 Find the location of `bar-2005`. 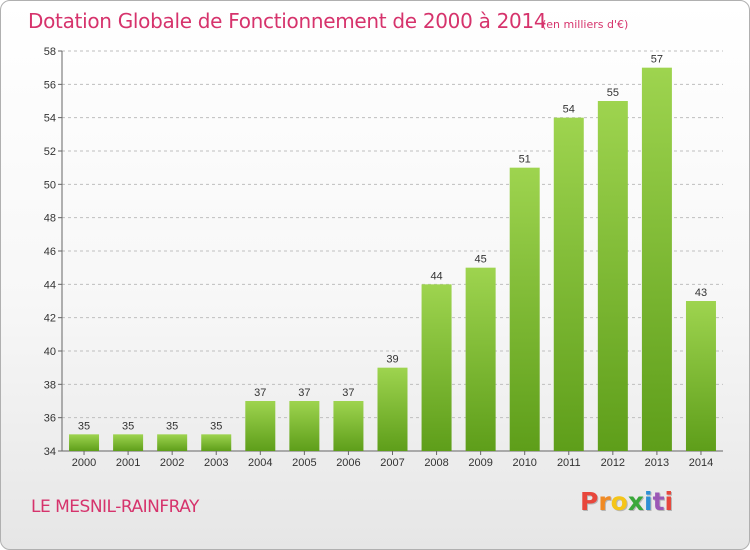

bar-2005 is located at coordinates (304, 426).